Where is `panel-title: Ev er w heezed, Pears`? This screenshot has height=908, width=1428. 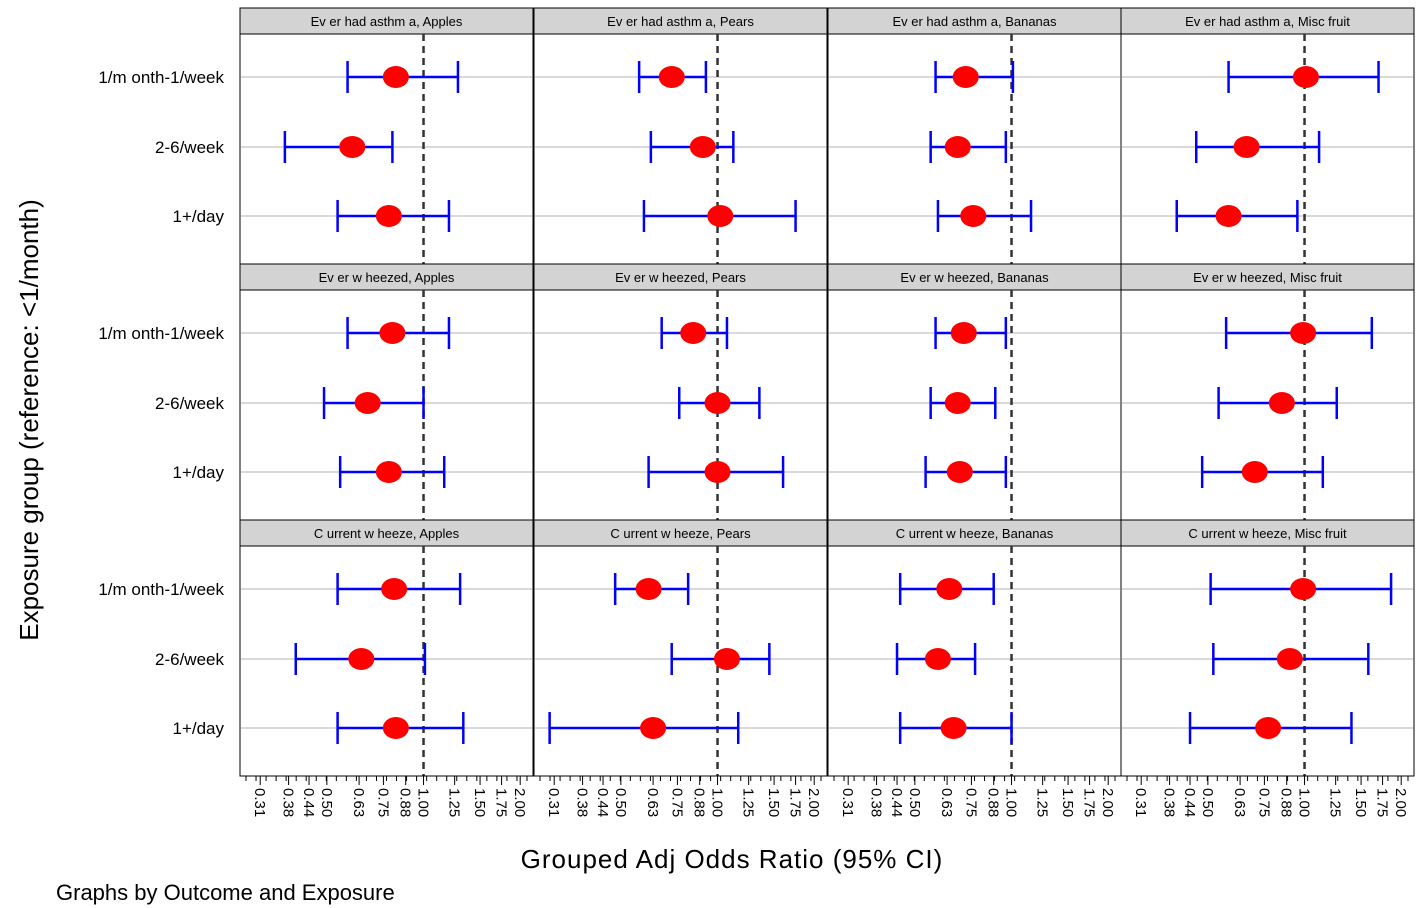 panel-title: Ev er w heezed, Pears is located at coordinates (680, 277).